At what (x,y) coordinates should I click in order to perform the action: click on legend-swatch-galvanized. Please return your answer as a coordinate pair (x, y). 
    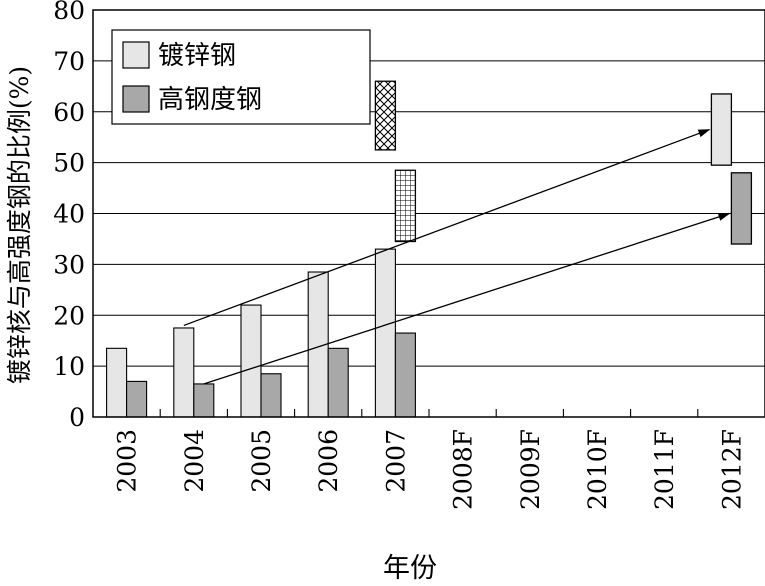
    Looking at the image, I should click on (136, 55).